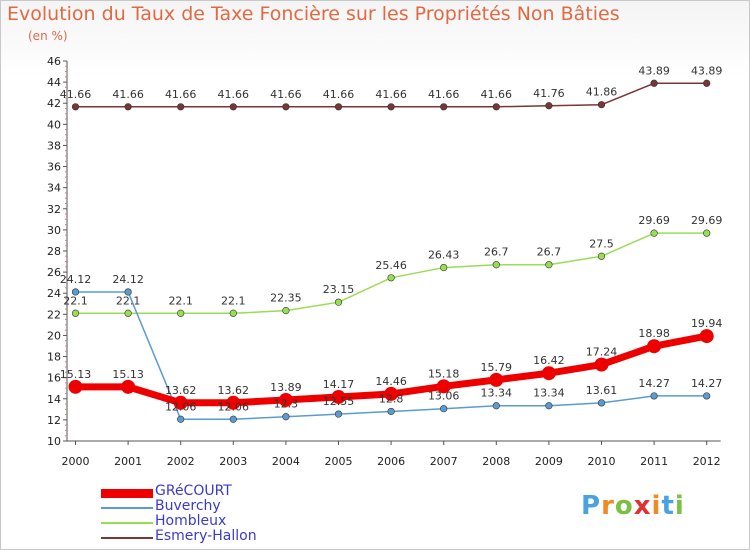  I want to click on data-label-grecourt: 16.42, so click(549, 360).